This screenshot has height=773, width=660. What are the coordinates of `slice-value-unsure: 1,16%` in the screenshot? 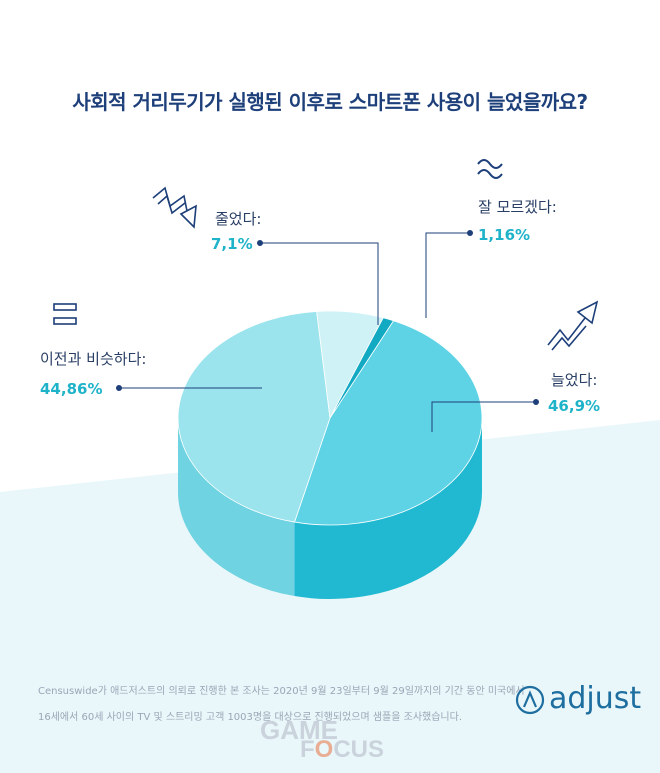 It's located at (504, 235).